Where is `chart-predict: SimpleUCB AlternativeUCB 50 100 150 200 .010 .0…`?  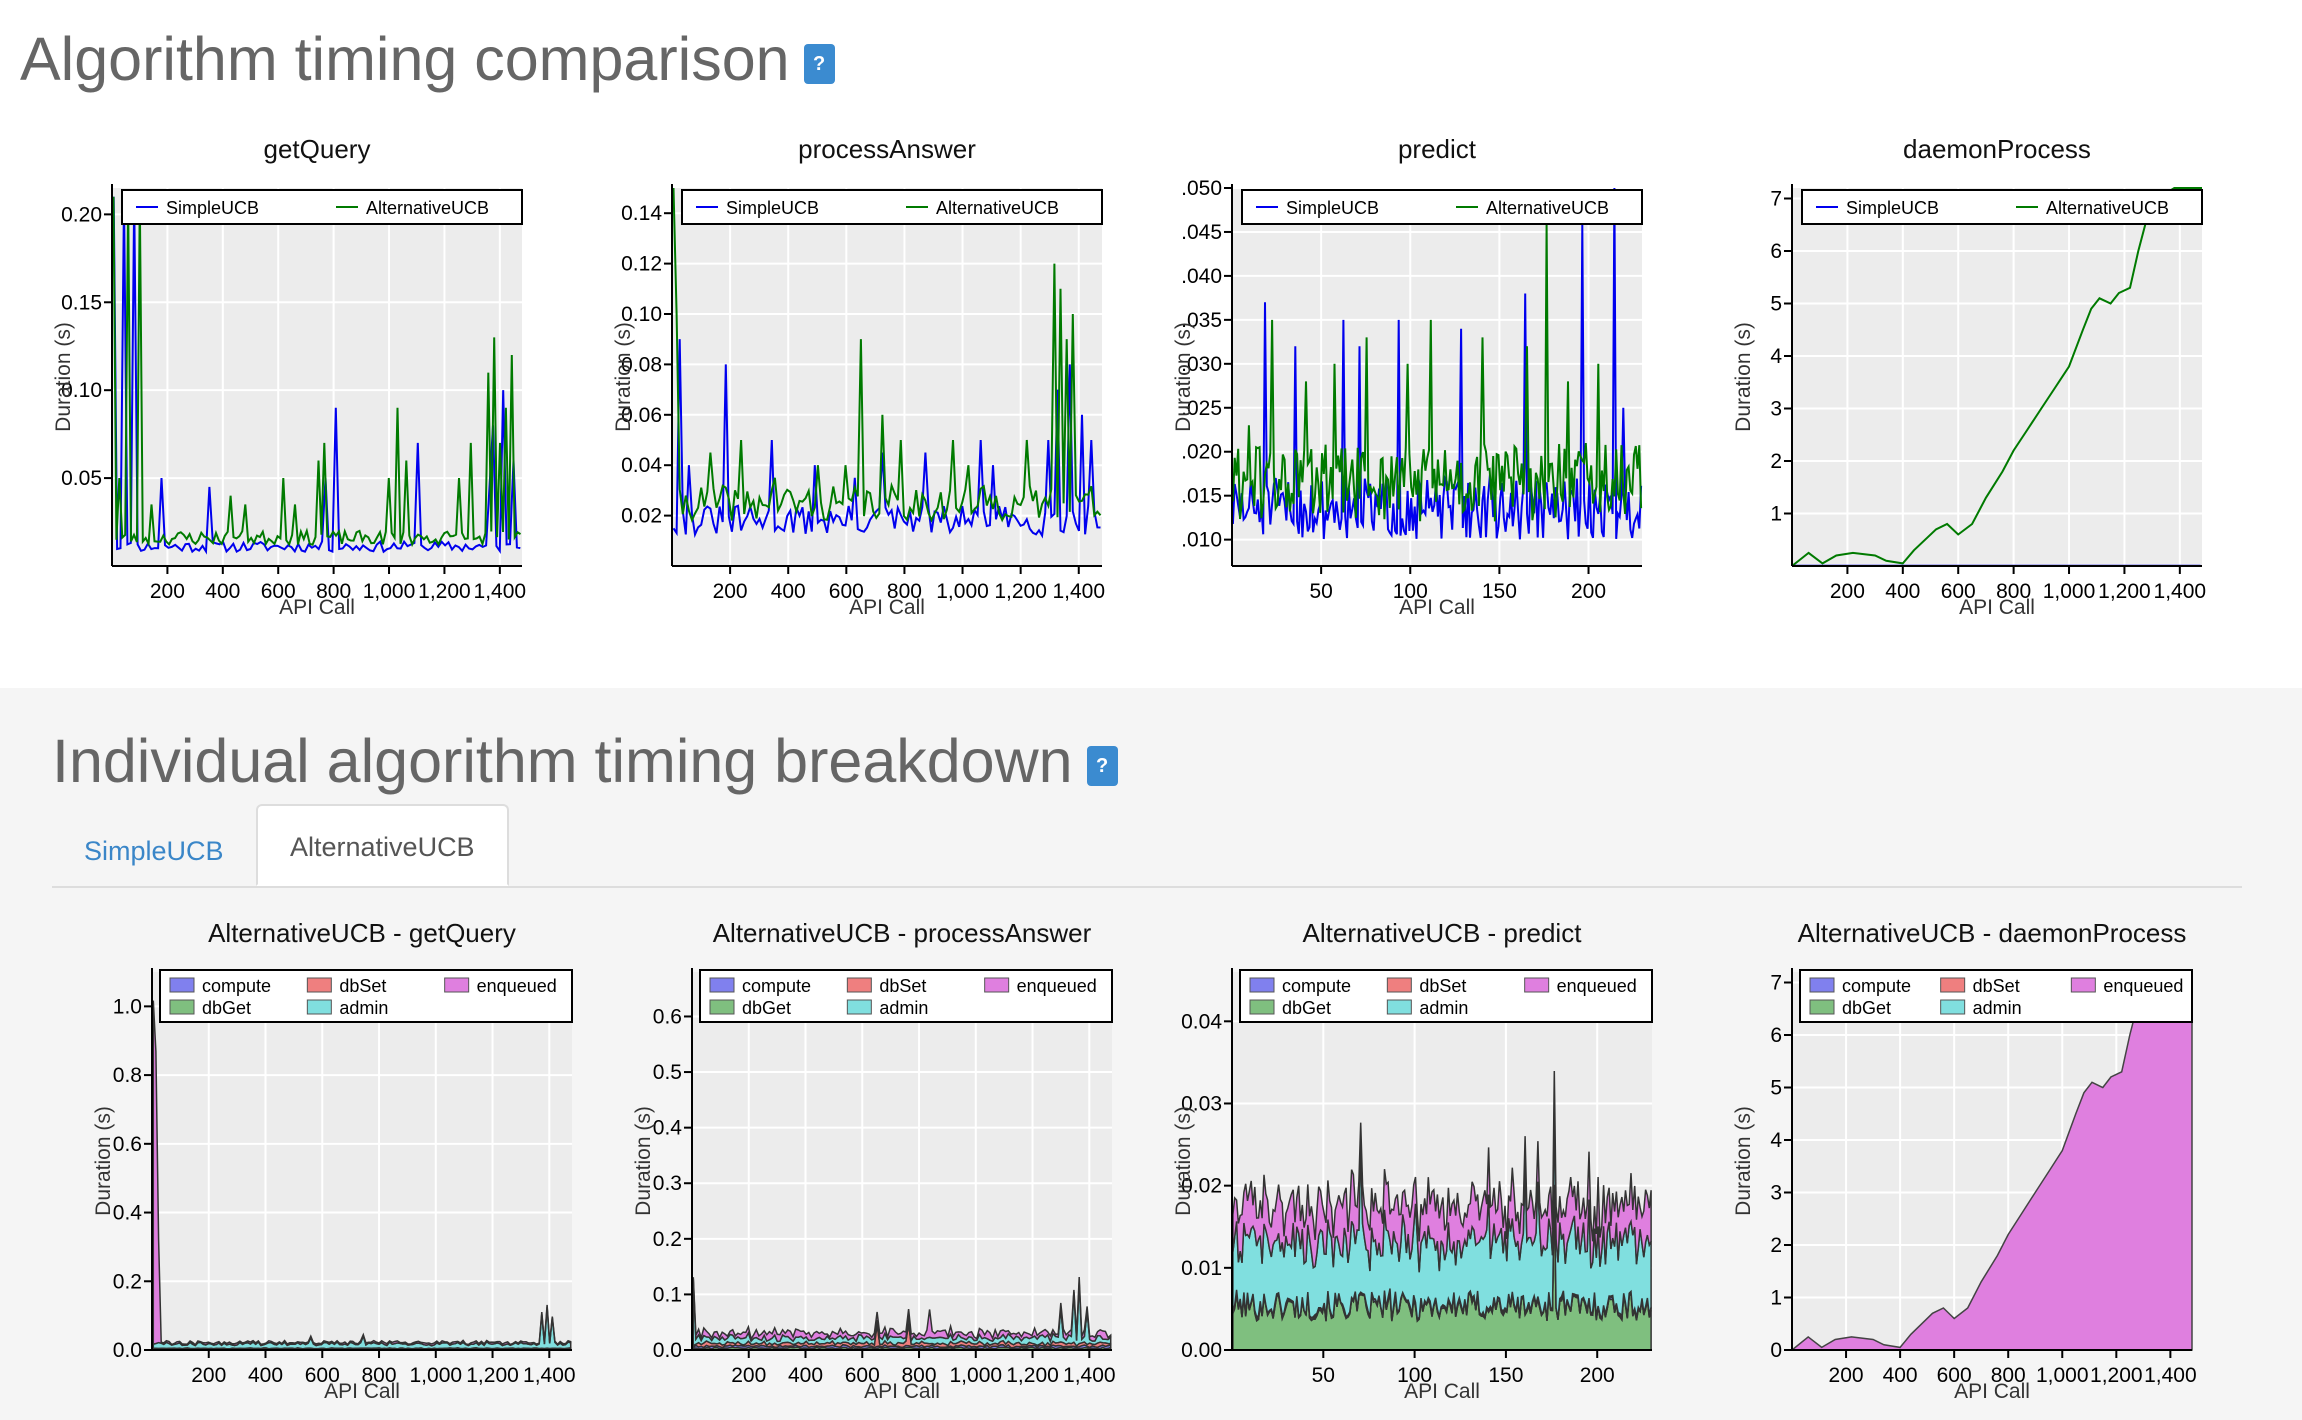 chart-predict: SimpleUCB AlternativeUCB 50 100 150 200 .010 .0… is located at coordinates (1407, 376).